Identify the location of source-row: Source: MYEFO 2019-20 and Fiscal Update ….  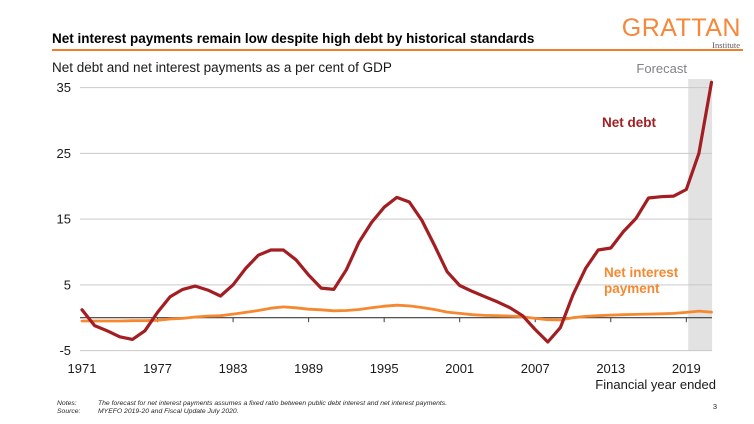
(252, 412).